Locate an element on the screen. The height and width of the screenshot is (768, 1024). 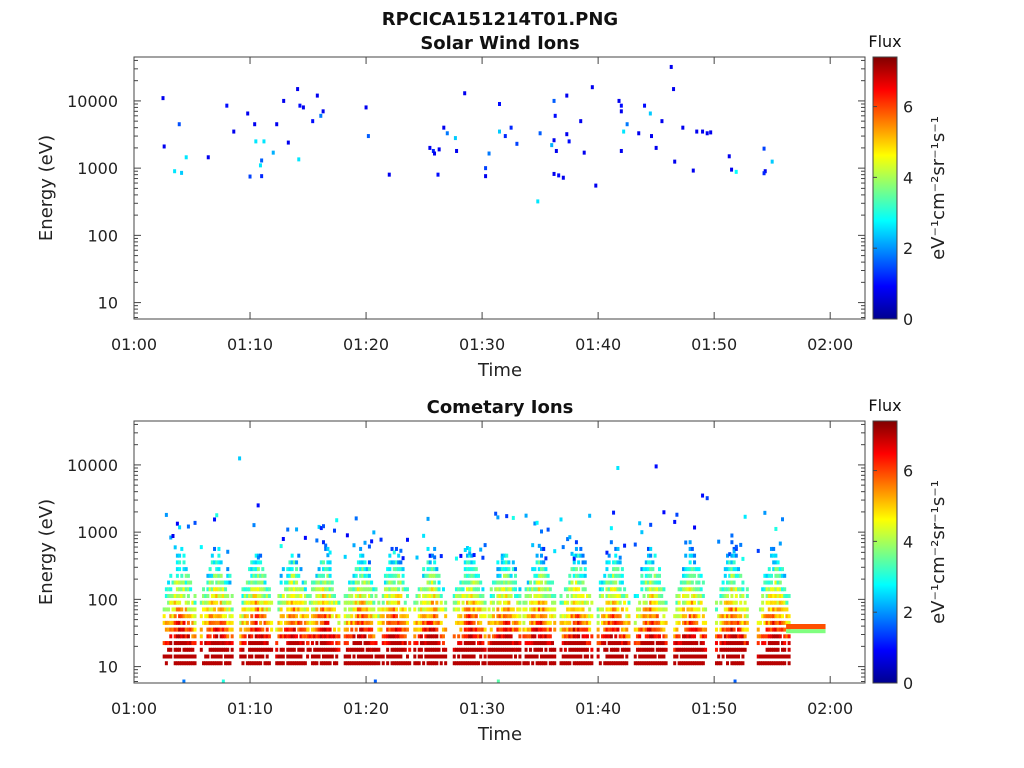
data-point is located at coordinates (255, 124).